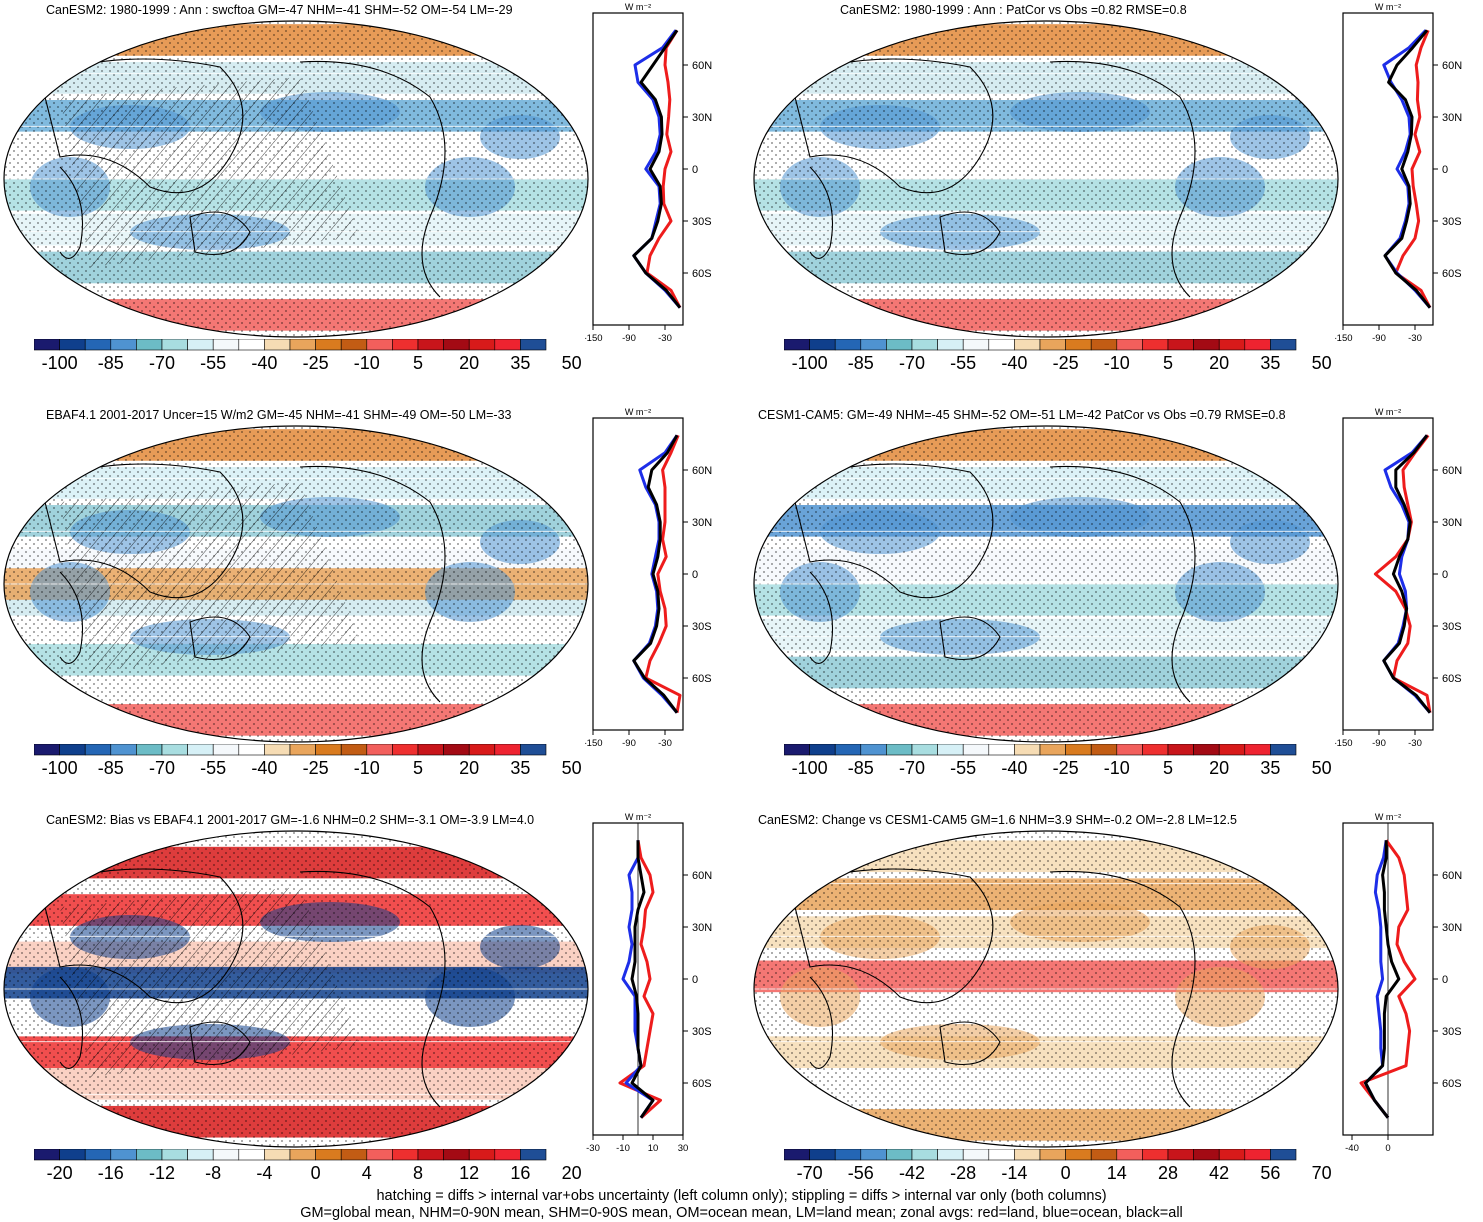 This screenshot has height=1222, width=1483. Describe the element at coordinates (1270, 363) in the screenshot. I see `colorbar-tick-label: 35` at that location.